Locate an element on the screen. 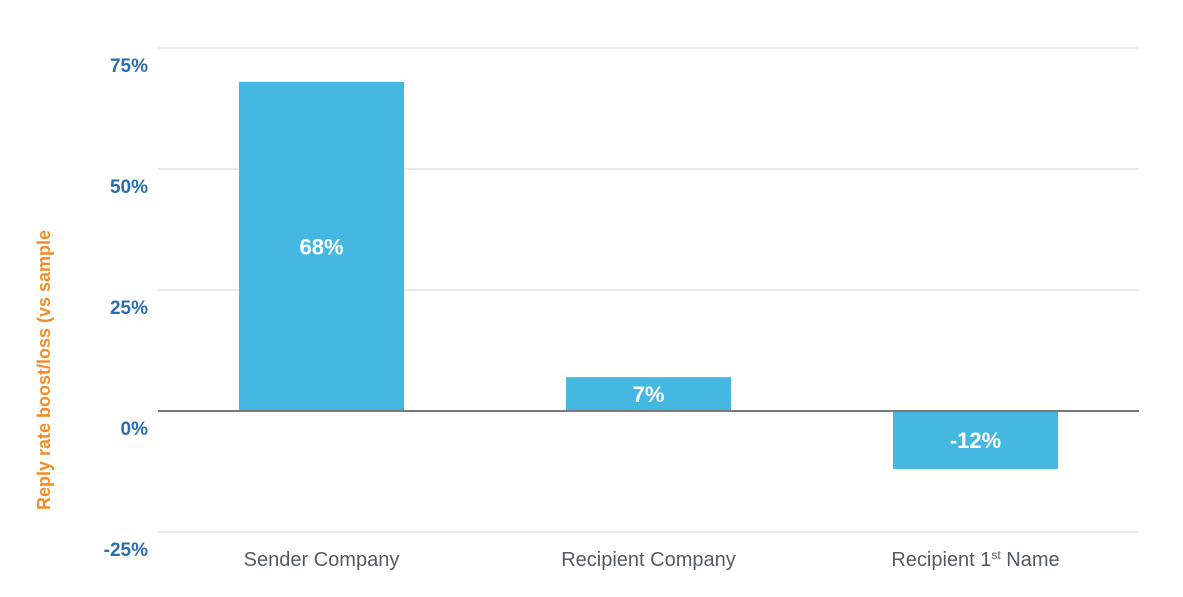  x-tick-label: Sender Company is located at coordinates (322, 560).